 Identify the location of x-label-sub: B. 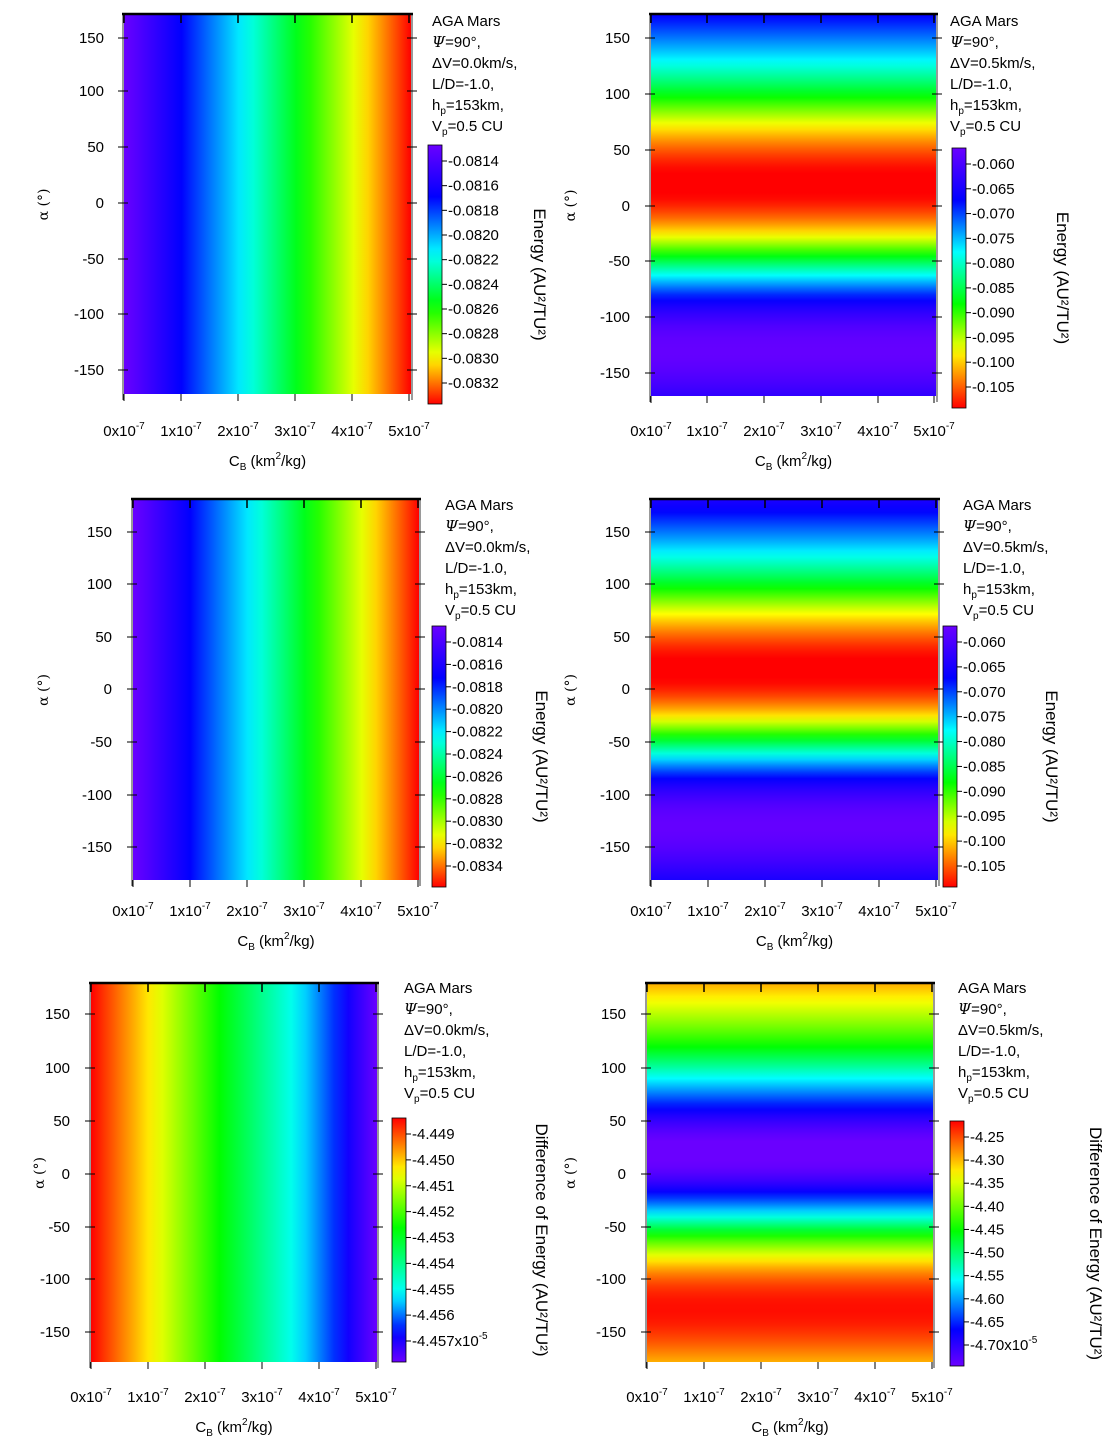
(765, 1433).